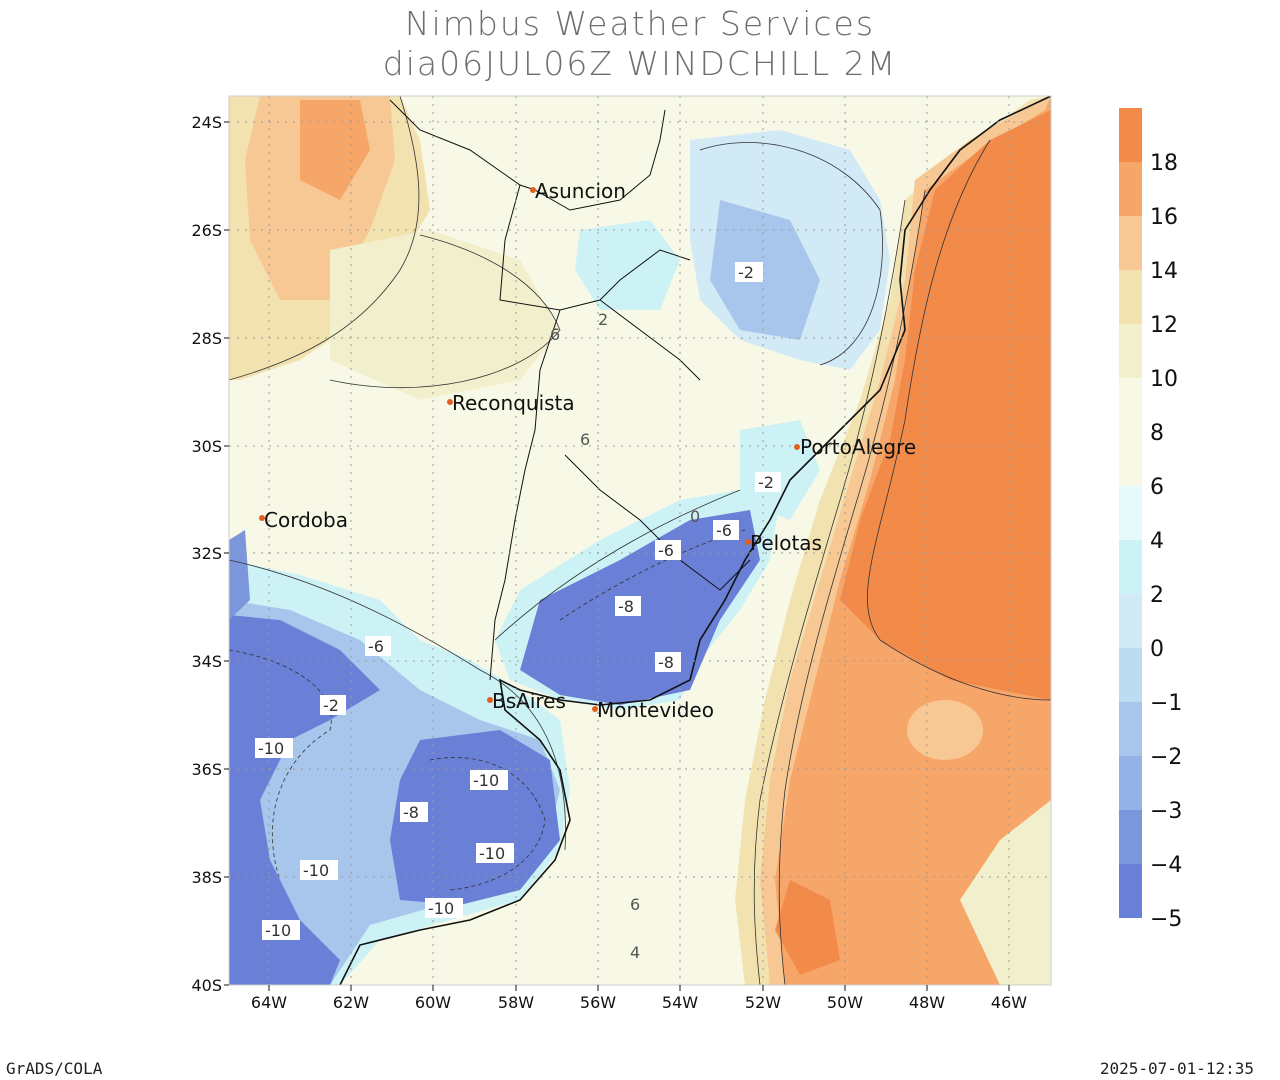 The height and width of the screenshot is (1080, 1280). I want to click on lon-axis: 64W 62W 60W 58W 56W 54W 52W 50W 48W 46W, so click(639, 998).